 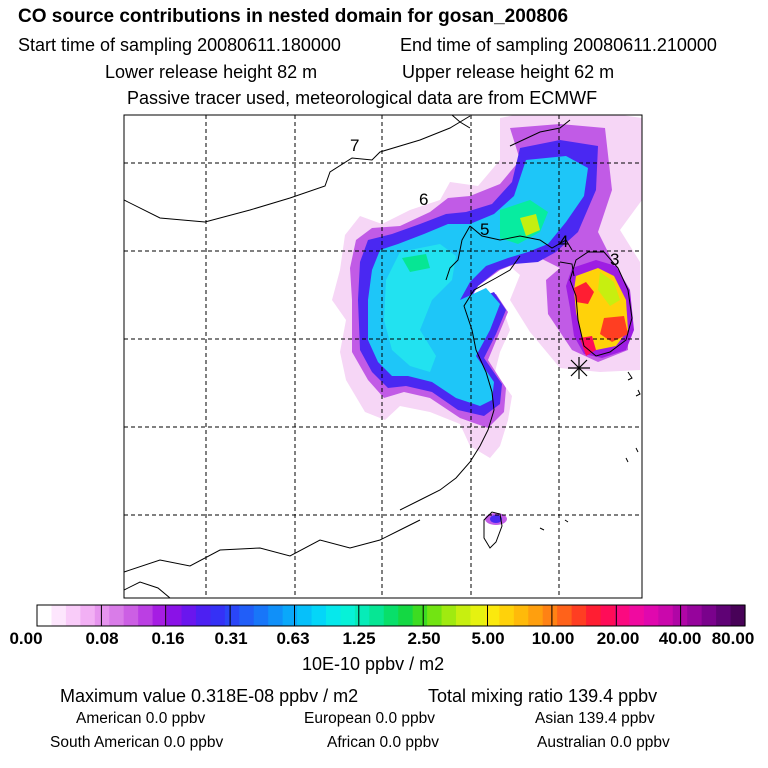 What do you see at coordinates (618, 638) in the screenshot?
I see `colorbar-tick: 20.00` at bounding box center [618, 638].